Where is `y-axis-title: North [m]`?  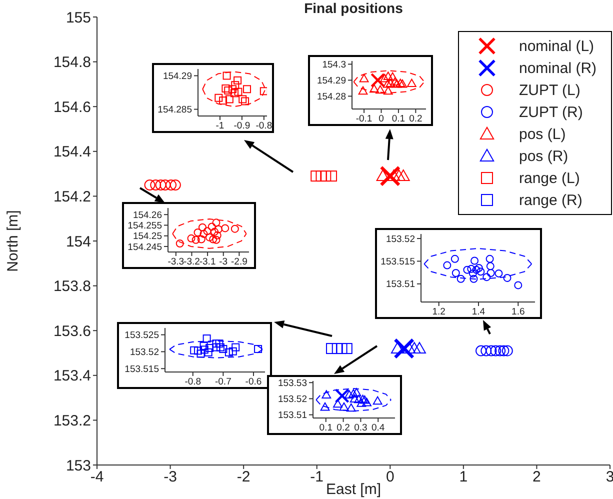
y-axis-title: North [m] is located at coordinates (13, 241).